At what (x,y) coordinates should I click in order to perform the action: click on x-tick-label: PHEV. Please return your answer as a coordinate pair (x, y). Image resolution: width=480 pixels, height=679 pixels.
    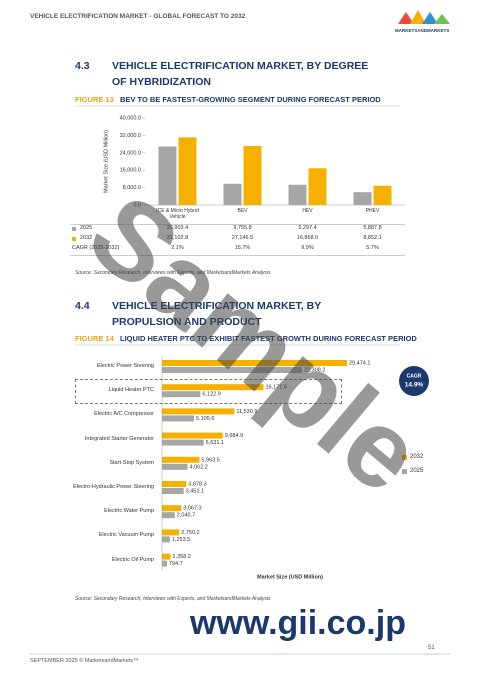
    Looking at the image, I should click on (372, 211).